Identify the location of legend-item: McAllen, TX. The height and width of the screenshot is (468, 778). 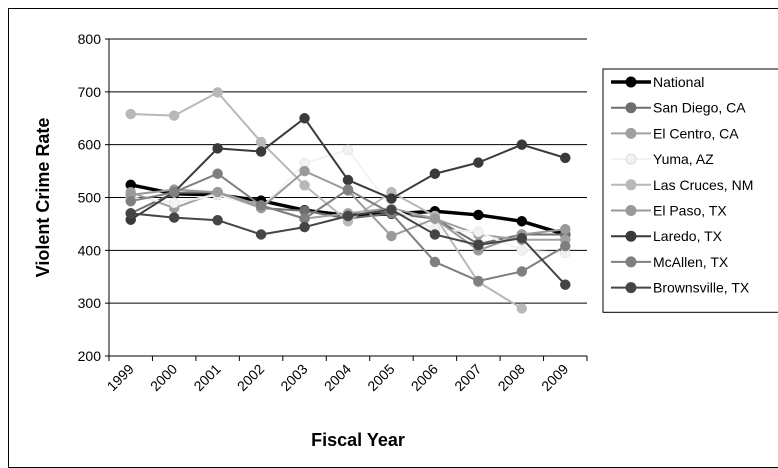
(670, 262).